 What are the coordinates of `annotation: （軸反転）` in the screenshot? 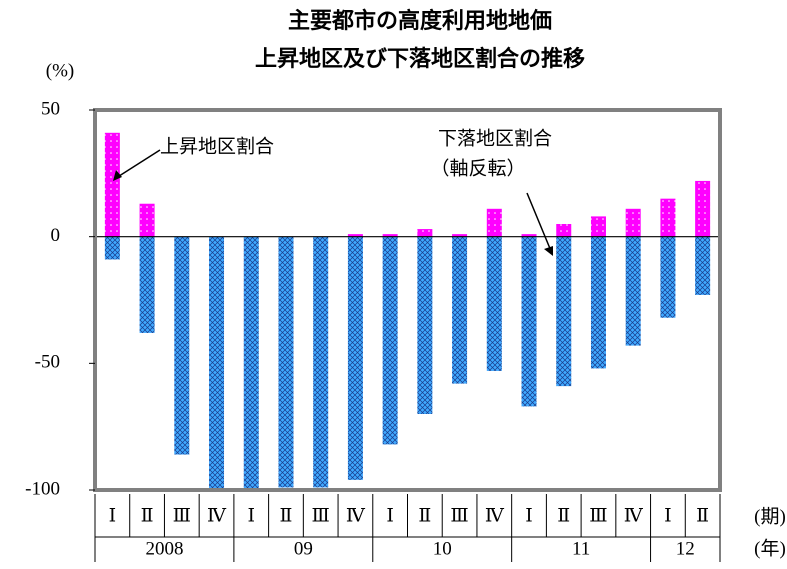 It's located at (477, 168).